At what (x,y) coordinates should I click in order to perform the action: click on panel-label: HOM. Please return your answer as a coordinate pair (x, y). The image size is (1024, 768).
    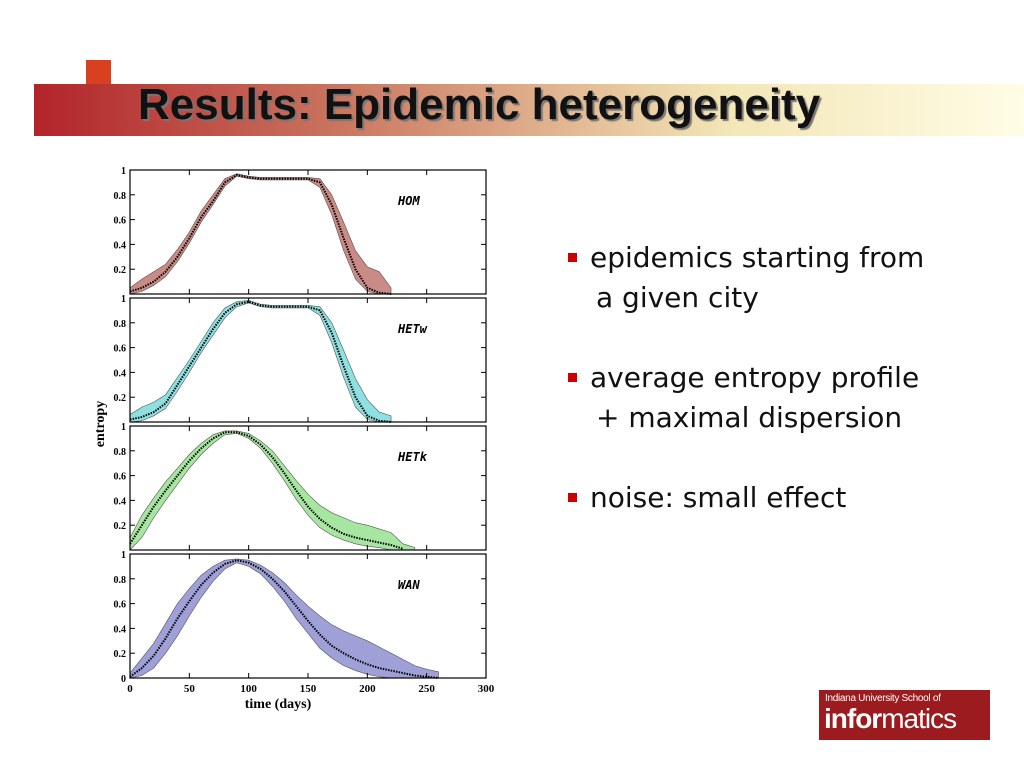
    Looking at the image, I should click on (408, 201).